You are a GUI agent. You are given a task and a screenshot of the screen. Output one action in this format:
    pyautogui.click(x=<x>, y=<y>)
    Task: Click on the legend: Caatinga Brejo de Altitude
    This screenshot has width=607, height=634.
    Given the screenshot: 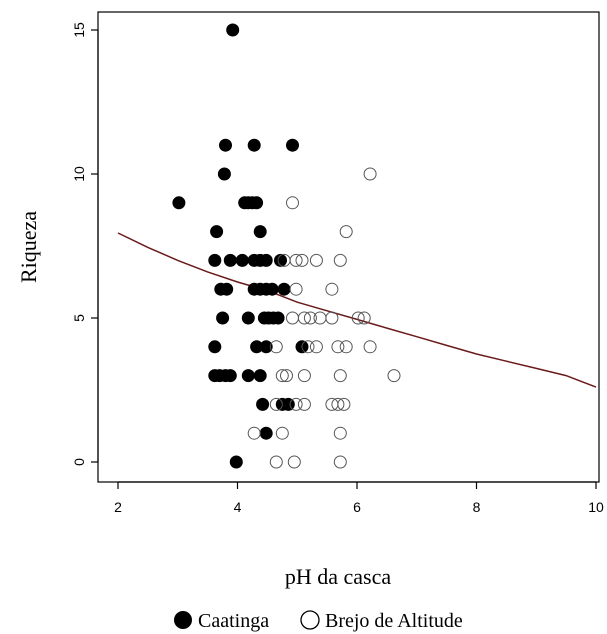 What is the action you would take?
    pyautogui.click(x=318, y=621)
    